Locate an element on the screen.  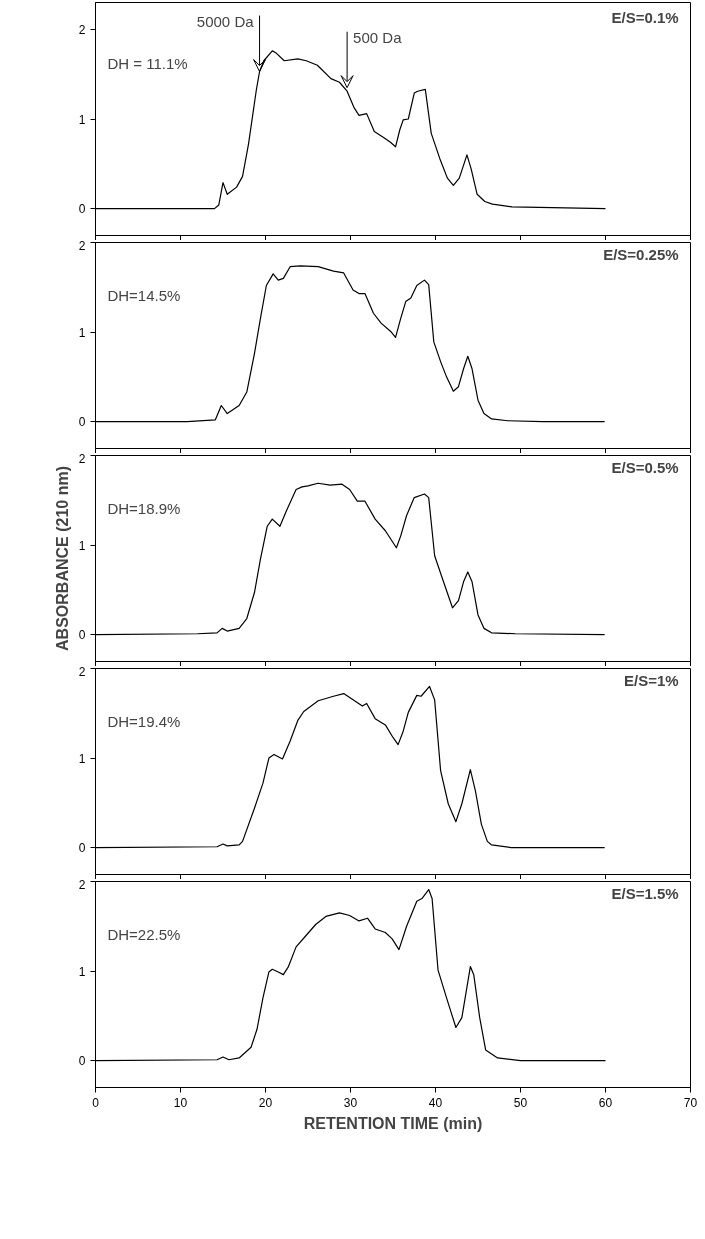
annotation: E/S=1.5% is located at coordinates (645, 894).